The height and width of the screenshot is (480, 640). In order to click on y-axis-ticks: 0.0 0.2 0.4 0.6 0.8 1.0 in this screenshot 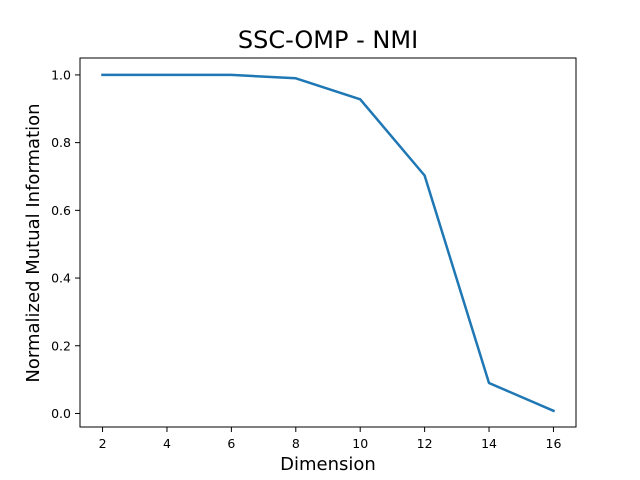, I will do `click(65, 244)`.